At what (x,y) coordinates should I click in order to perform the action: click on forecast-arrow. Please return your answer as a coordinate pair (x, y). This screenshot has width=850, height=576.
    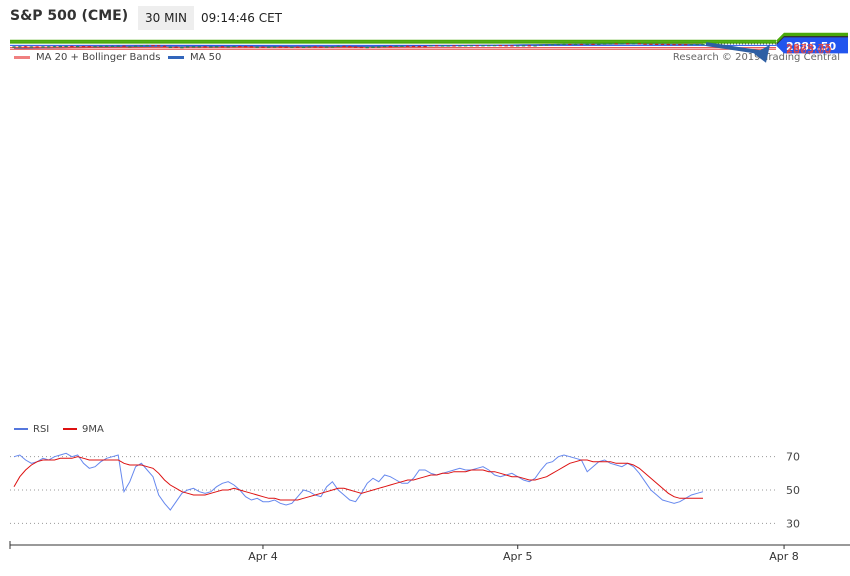
    Looking at the image, I should click on (737, 52).